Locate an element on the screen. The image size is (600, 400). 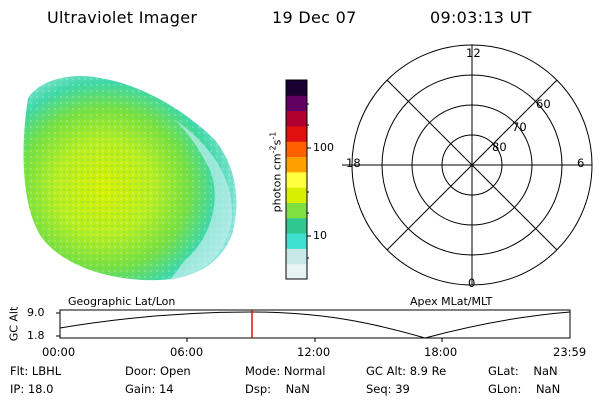
colorbar-axis-label: photon cm-2s-1 is located at coordinates (276, 172).